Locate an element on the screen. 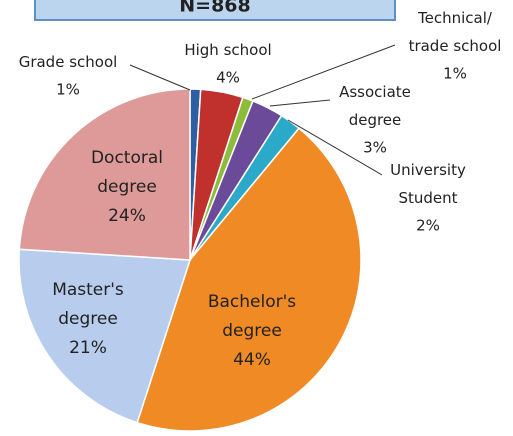 The width and height of the screenshot is (513, 436). value-label: 4% is located at coordinates (228, 78).